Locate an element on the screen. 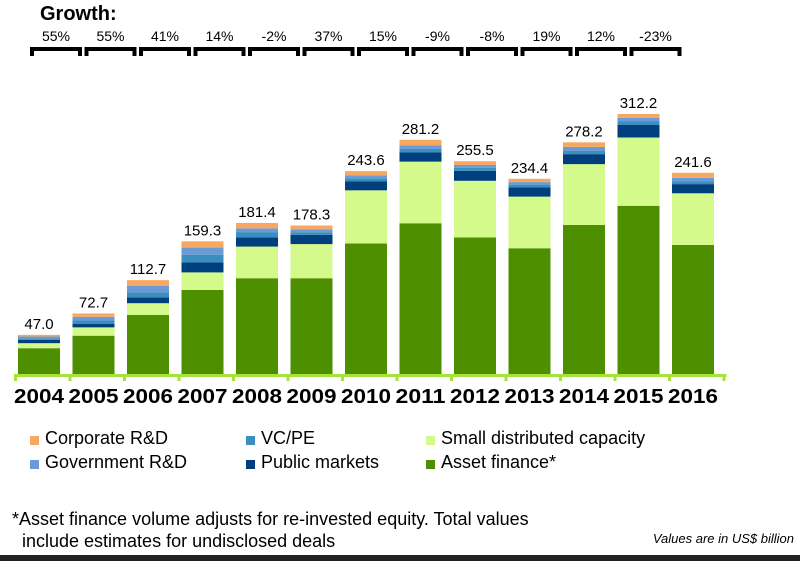 Image resolution: width=800 pixels, height=561 pixels. total-label: 47.0 is located at coordinates (38, 324).